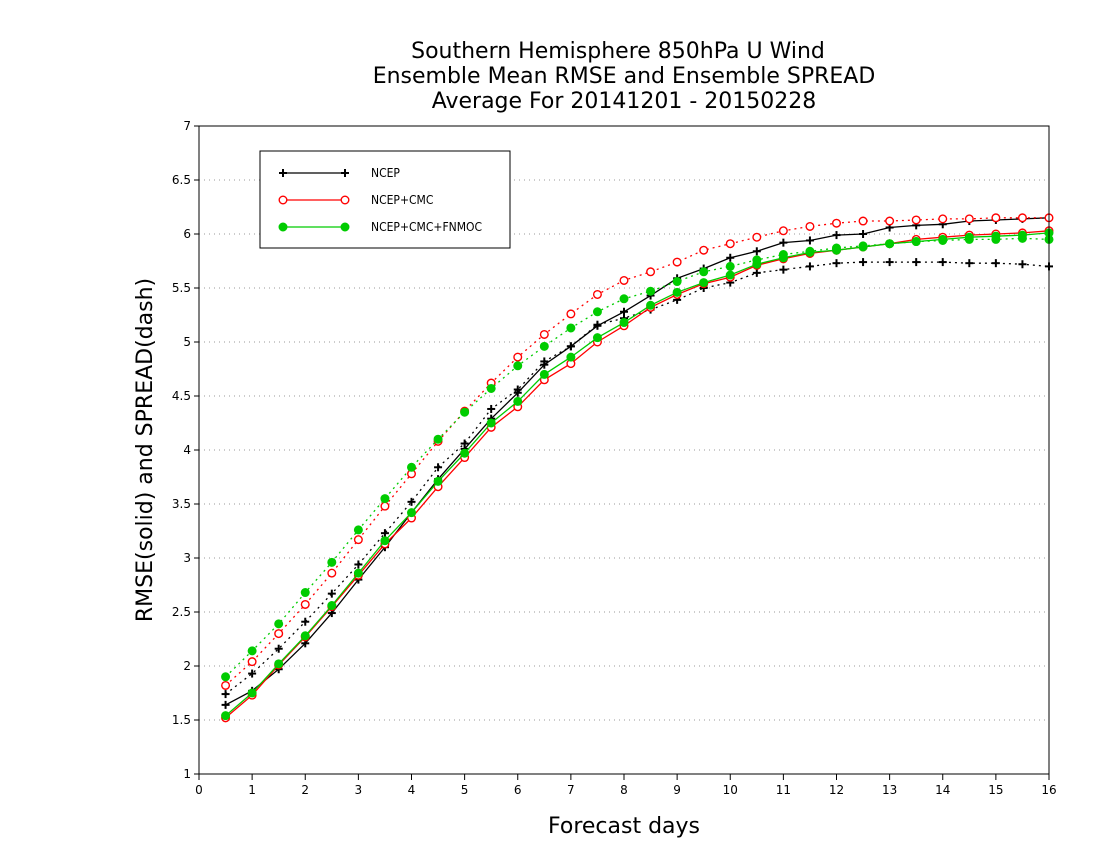 The image size is (1100, 850). I want to click on x-axis-ticks: 0 1 2 3 4 5 6 7 8 9 10 11 12 13 14 15 16, so click(626, 785).